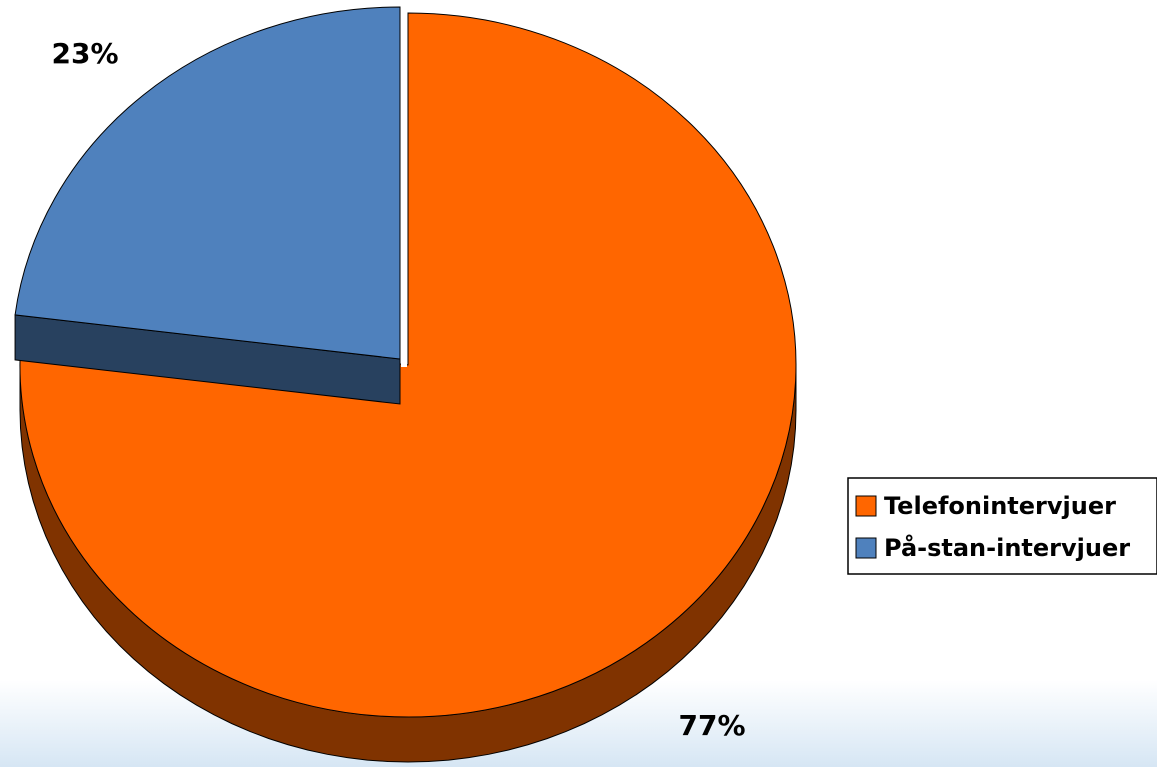  I want to click on legend-box, so click(1002, 526).